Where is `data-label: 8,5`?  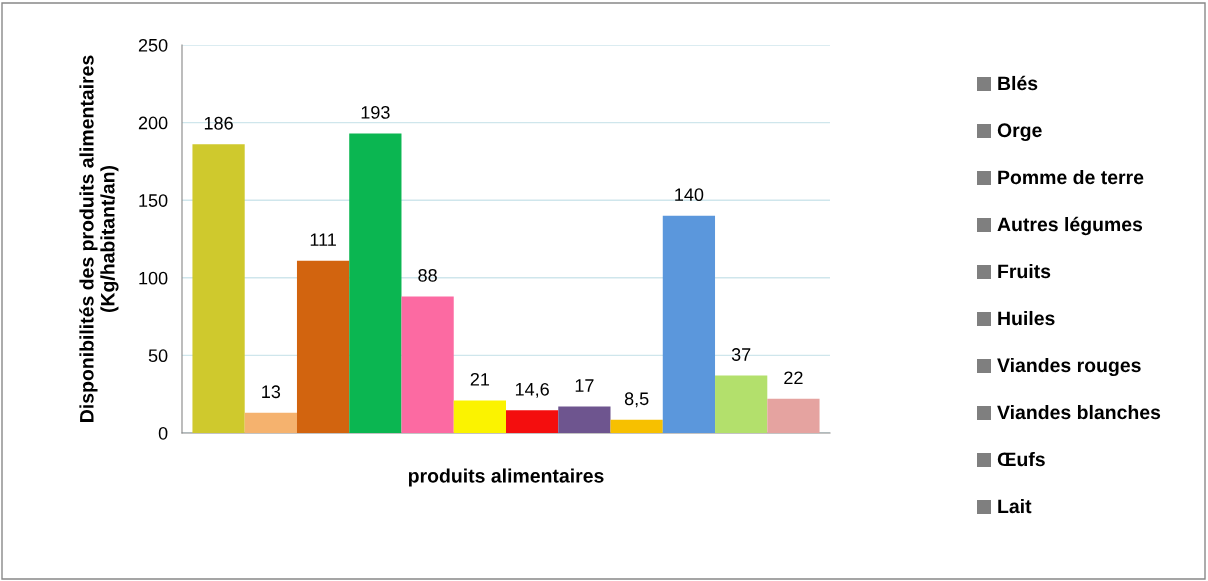 data-label: 8,5 is located at coordinates (636, 400).